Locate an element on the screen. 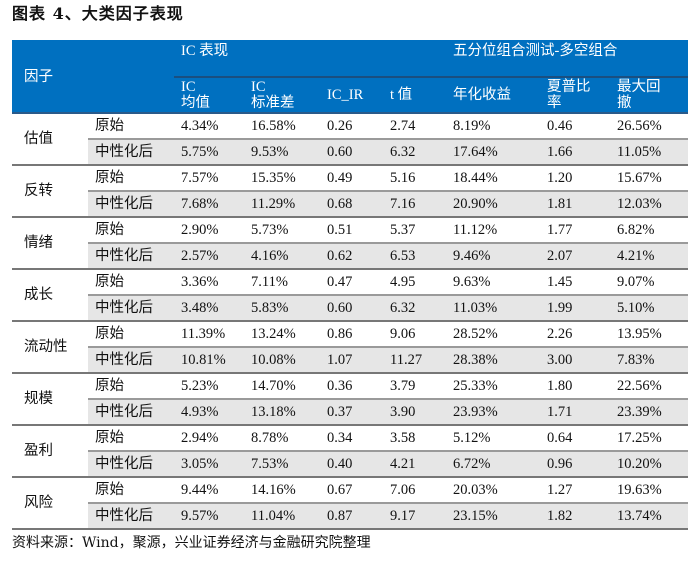 This screenshot has height=570, width=700. value-cell: 1.71 is located at coordinates (575, 412).